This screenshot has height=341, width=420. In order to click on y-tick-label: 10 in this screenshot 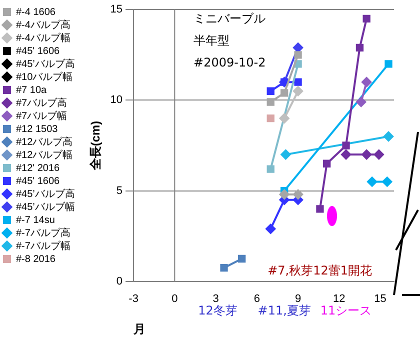, I will do `click(116, 100)`.